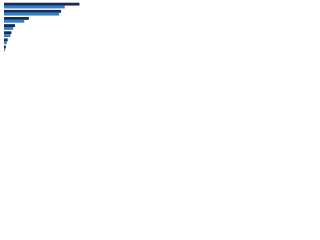  Describe the element at coordinates (42, 27) in the screenshot. I see `chart` at that location.